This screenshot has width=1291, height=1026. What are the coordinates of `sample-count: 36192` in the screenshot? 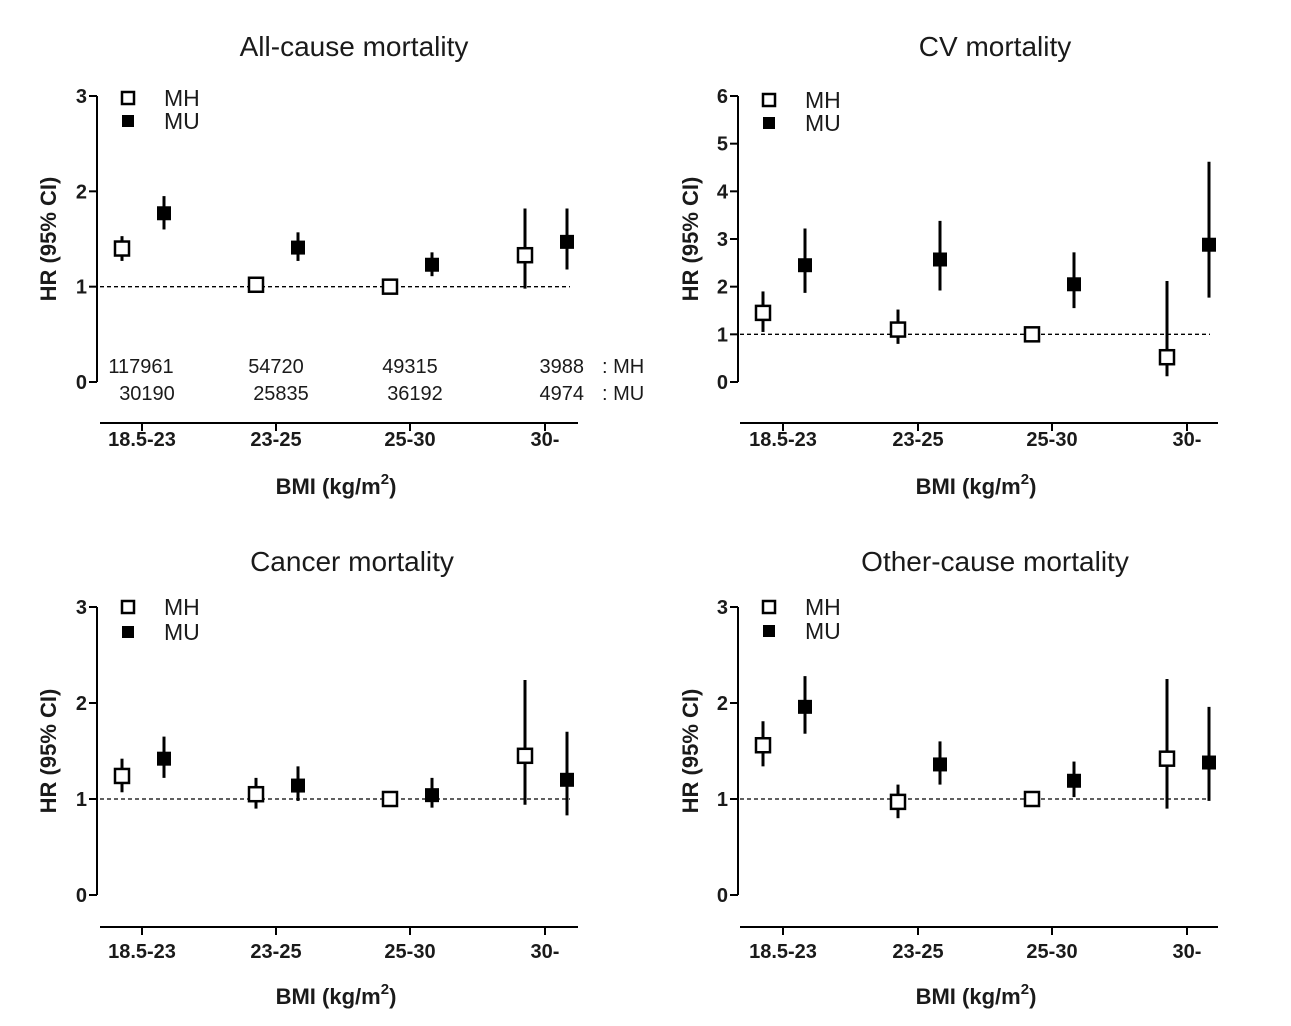 It's located at (415, 394).